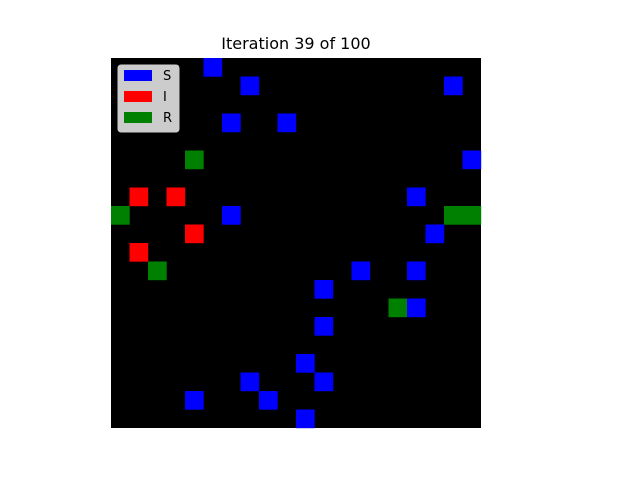 This screenshot has height=480, width=640. Describe the element at coordinates (295, 43) in the screenshot. I see `chart-title: Iteration 39 of 100` at that location.